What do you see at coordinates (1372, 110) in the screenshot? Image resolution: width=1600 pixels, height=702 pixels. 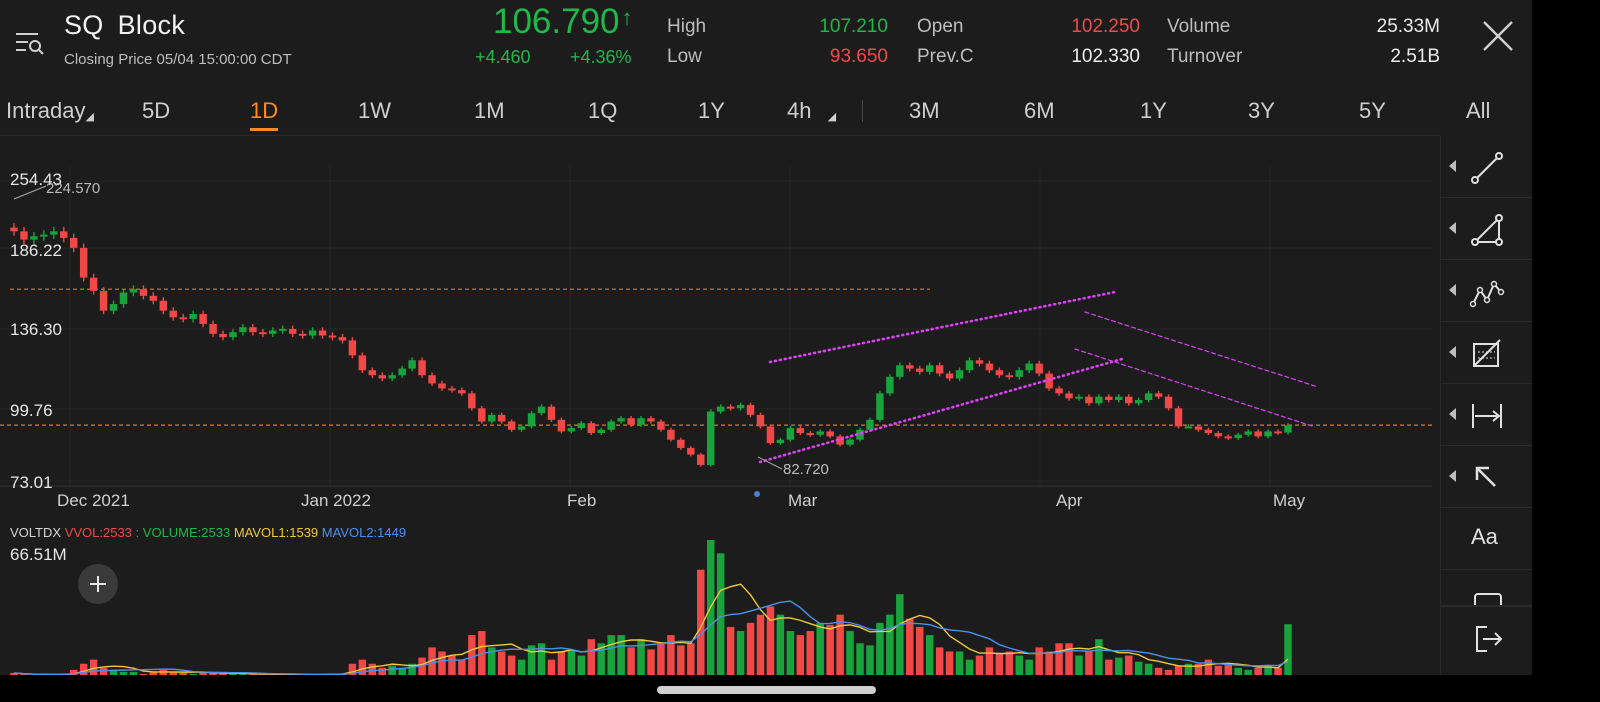 I see `tab-5y: 5Y` at bounding box center [1372, 110].